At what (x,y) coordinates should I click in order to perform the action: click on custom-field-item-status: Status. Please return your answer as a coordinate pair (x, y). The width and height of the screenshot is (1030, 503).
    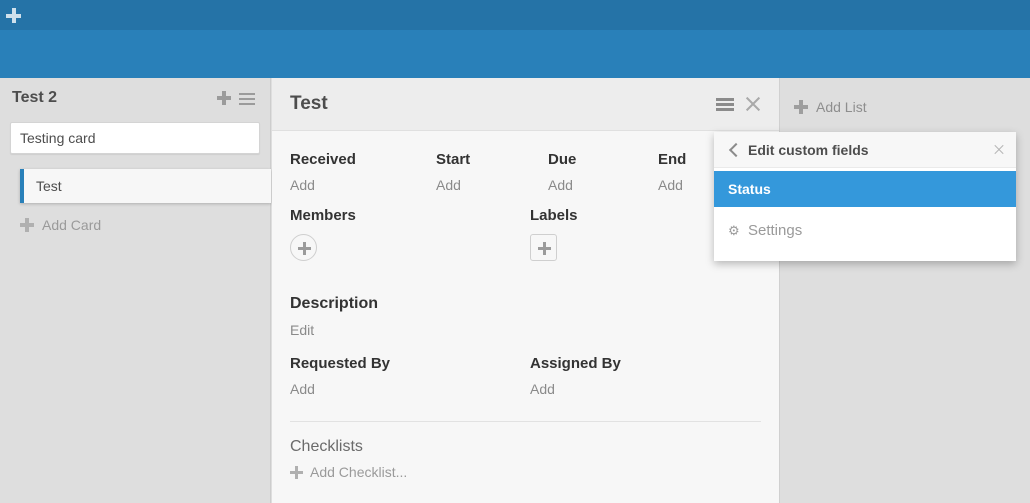
    Looking at the image, I should click on (865, 189).